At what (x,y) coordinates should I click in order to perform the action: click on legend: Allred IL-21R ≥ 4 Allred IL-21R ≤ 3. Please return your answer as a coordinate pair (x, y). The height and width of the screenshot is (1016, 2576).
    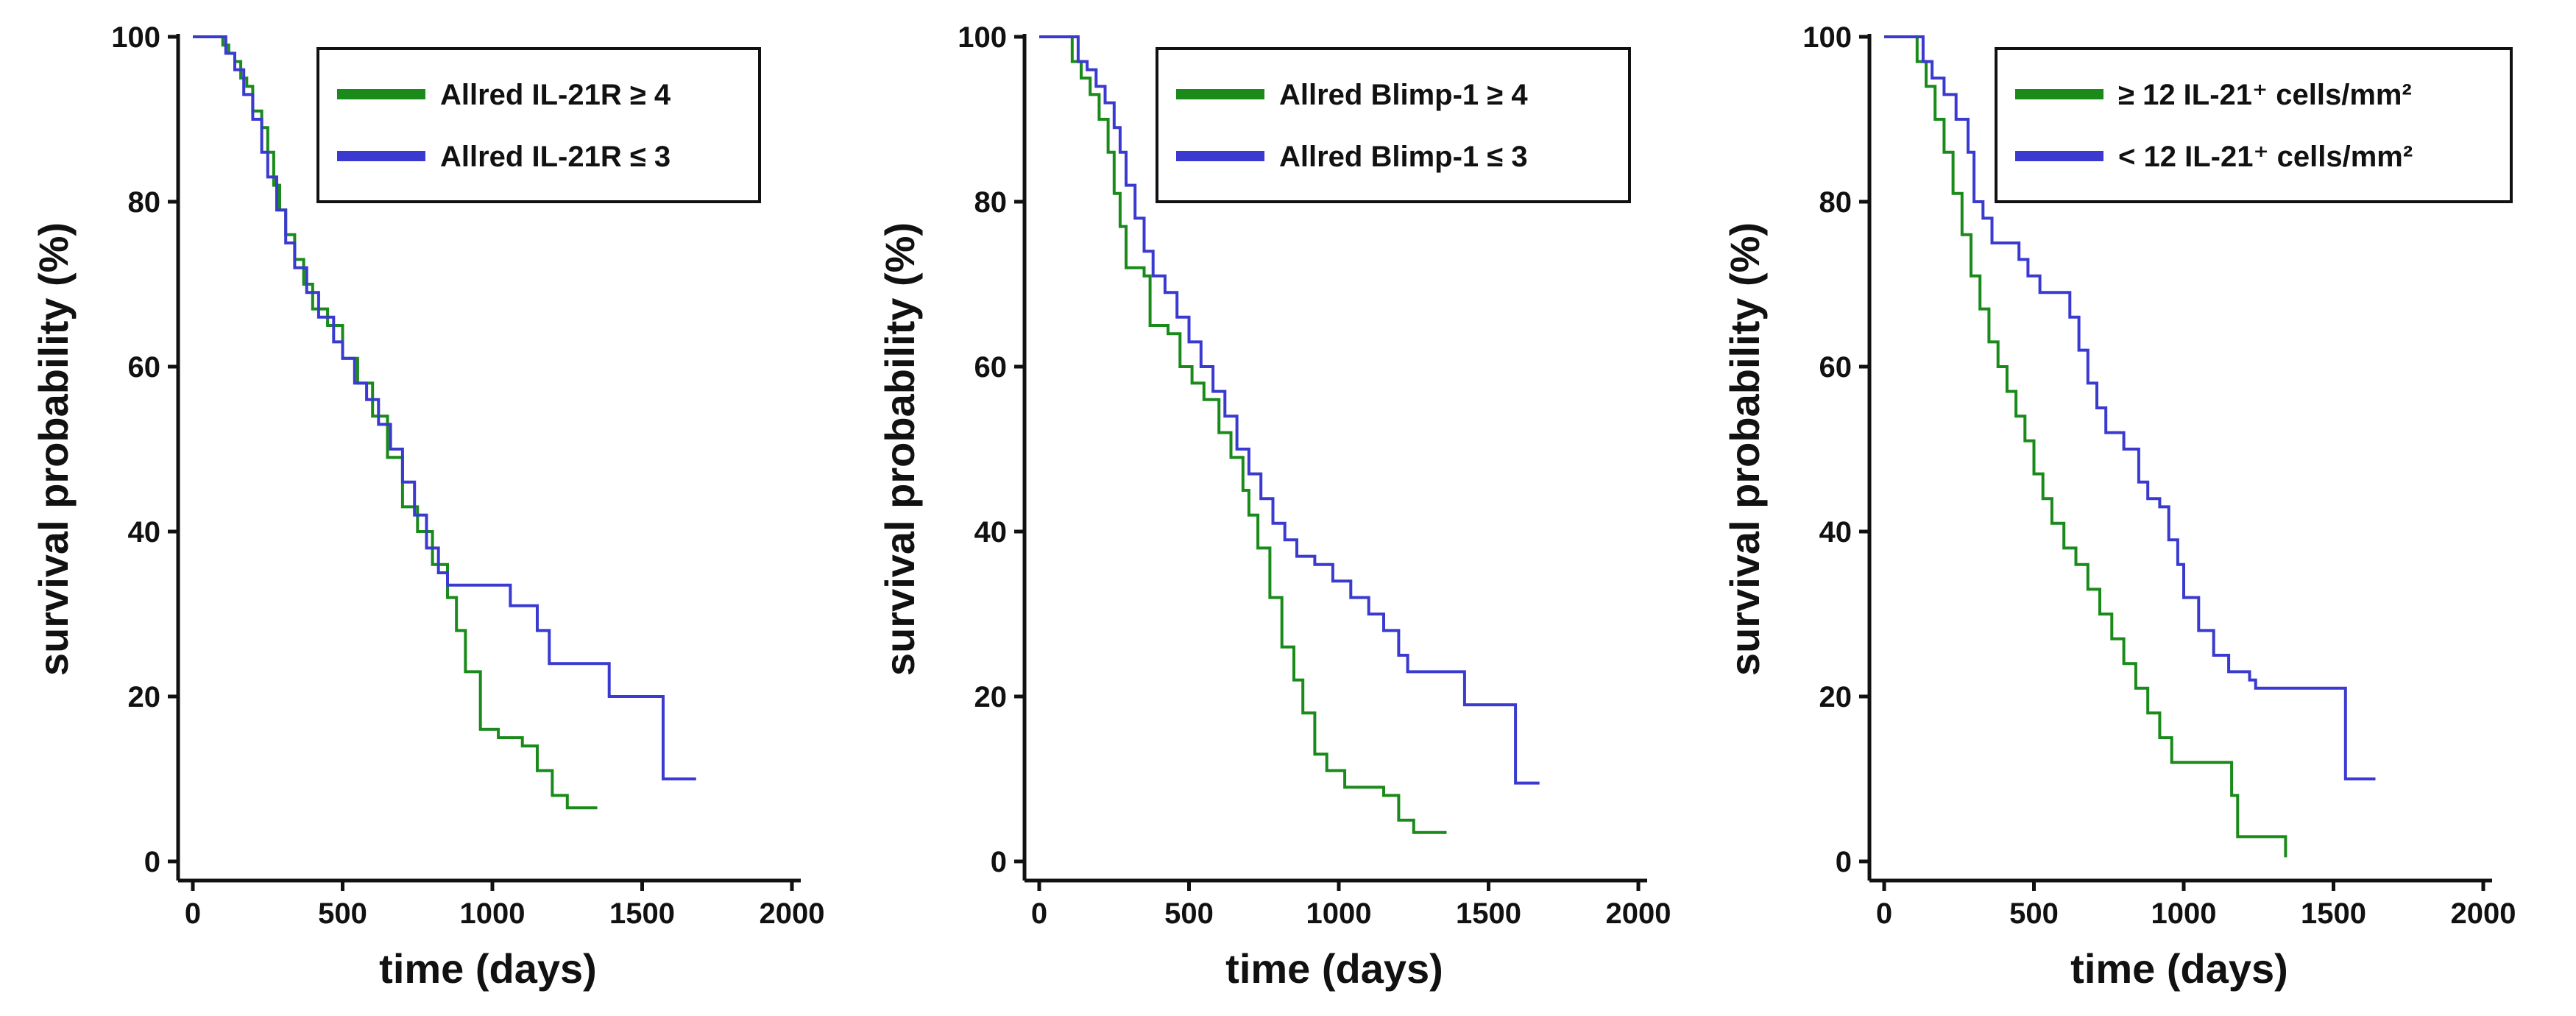
    Looking at the image, I should click on (538, 125).